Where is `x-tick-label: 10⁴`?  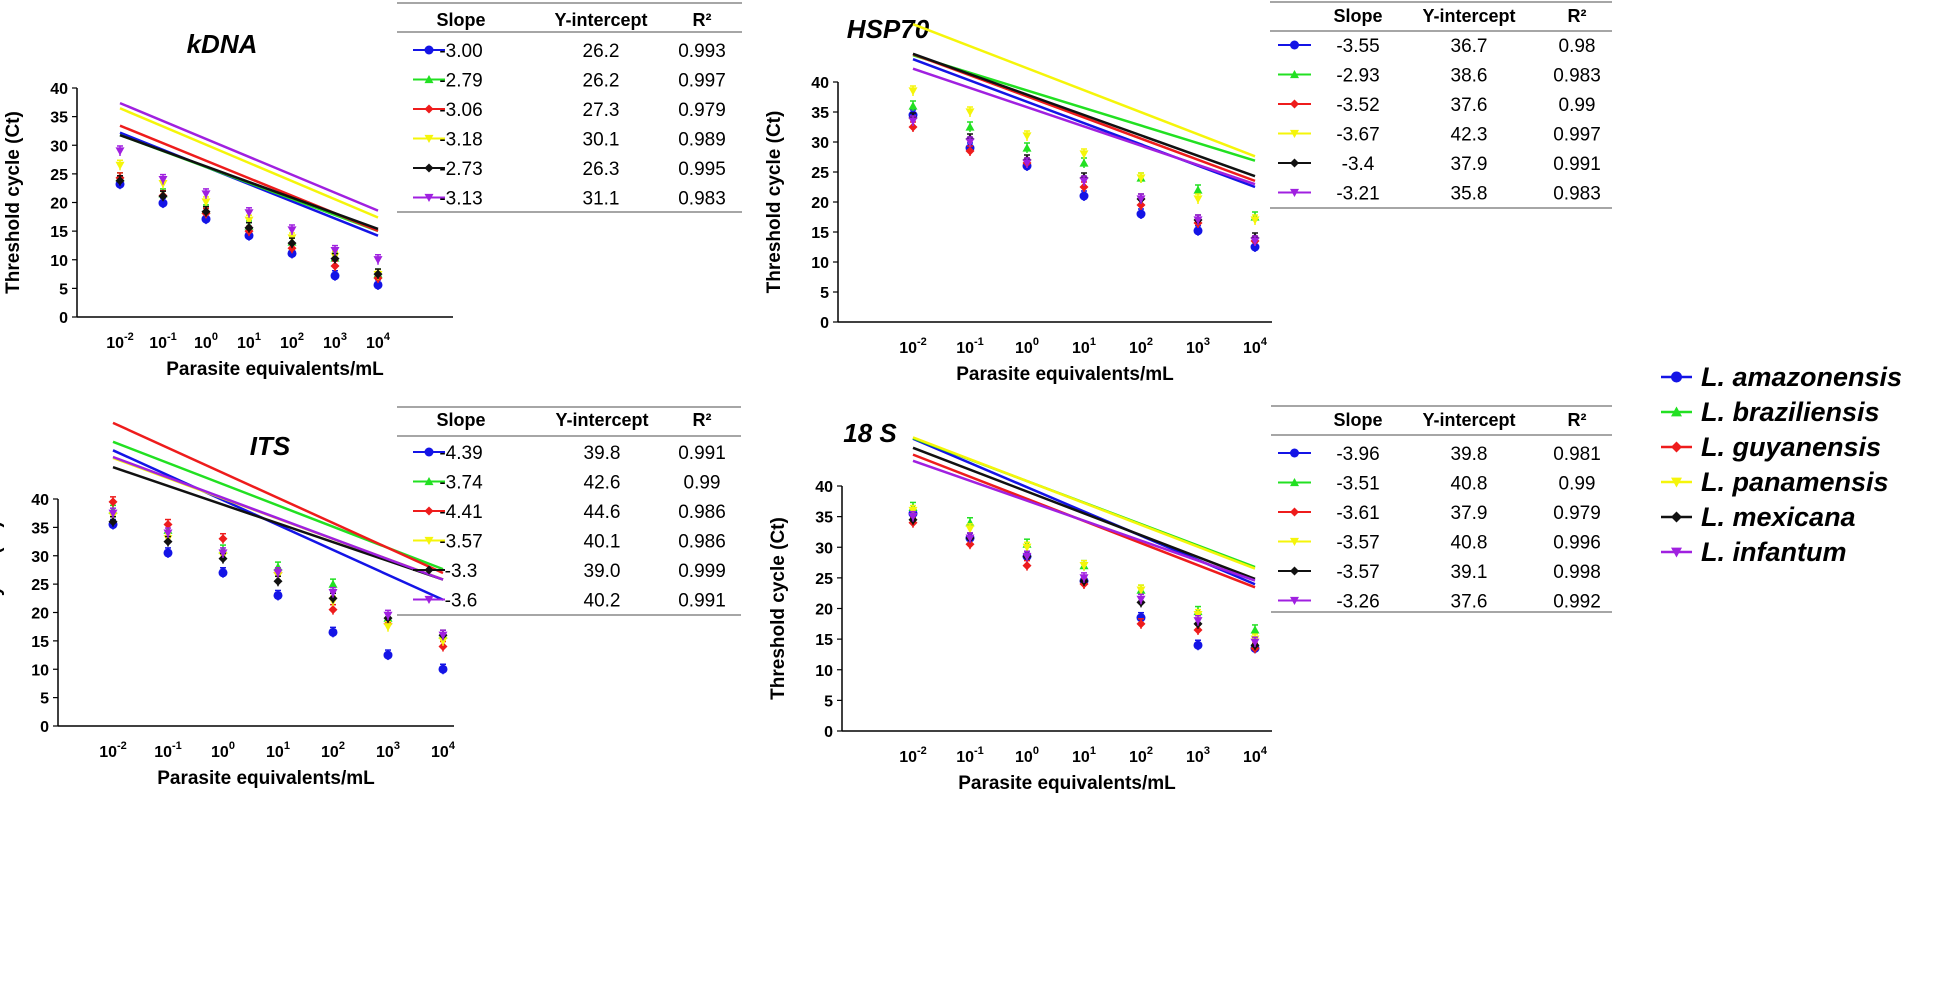
x-tick-label: 10⁴ is located at coordinates (1255, 346).